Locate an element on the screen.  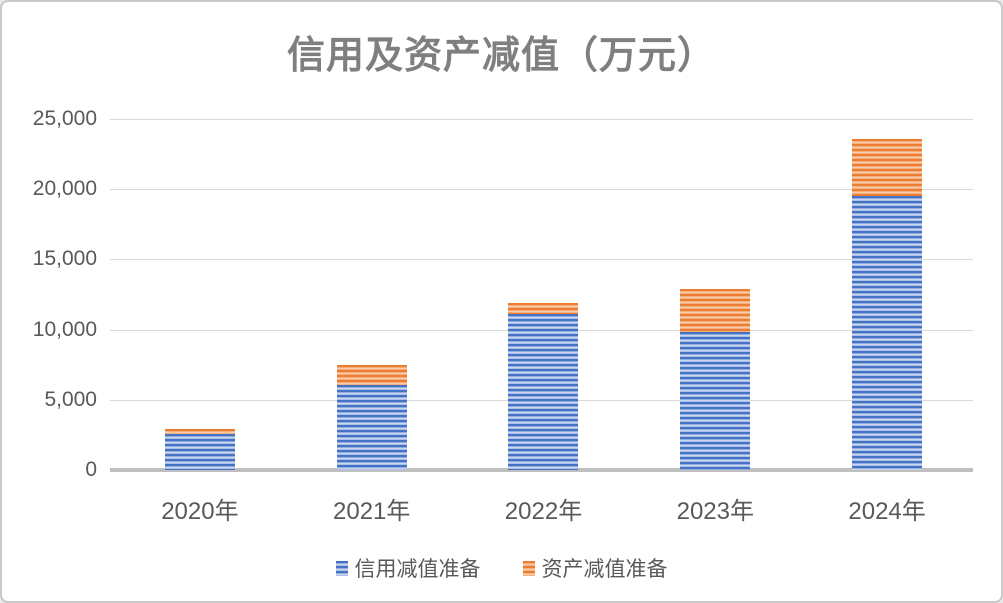
y-tick-label: 10,000 is located at coordinates (64, 329).